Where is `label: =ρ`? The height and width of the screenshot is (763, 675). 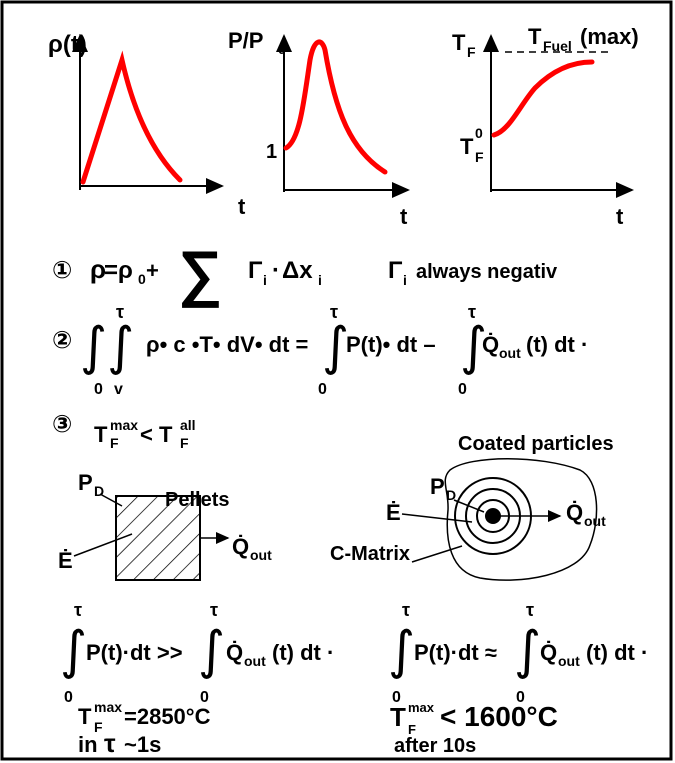 label: =ρ is located at coordinates (118, 270).